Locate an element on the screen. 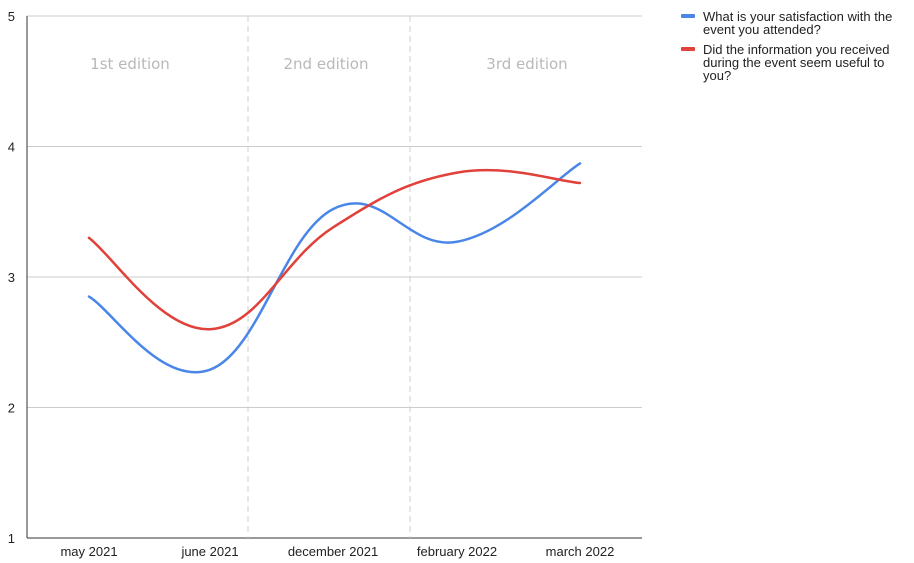  y-tick-label: 3 is located at coordinates (11, 277).